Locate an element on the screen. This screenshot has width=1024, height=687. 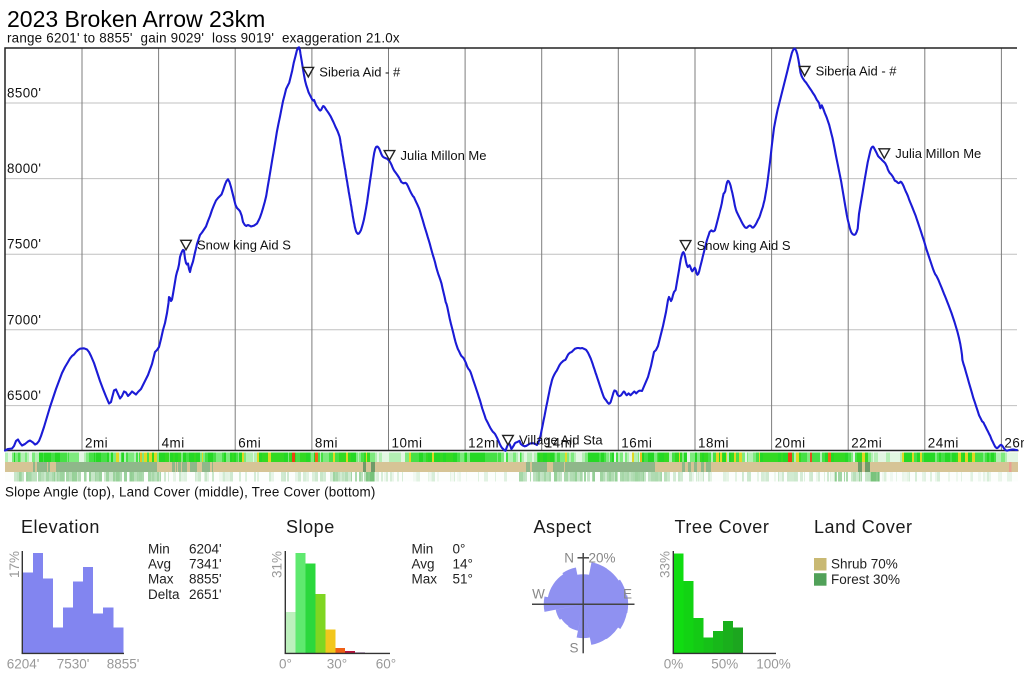
svg-text: 7530' is located at coordinates (73, 664).